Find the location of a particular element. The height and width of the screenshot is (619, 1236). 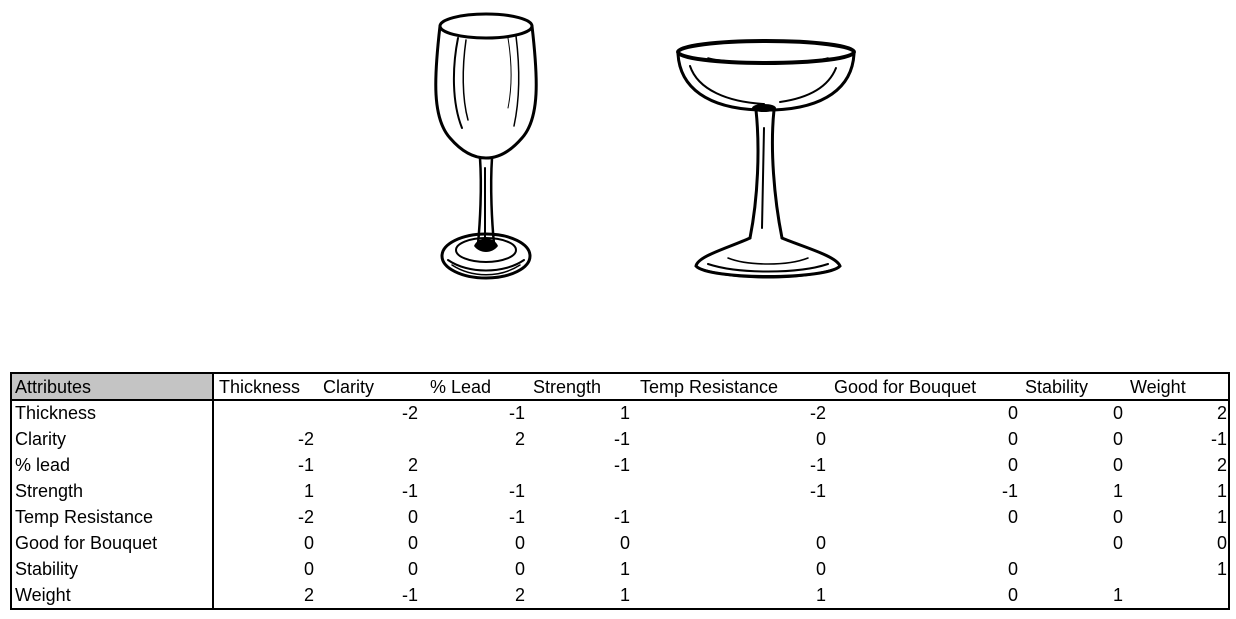

row-label: Good for Bouquet is located at coordinates (86, 543).